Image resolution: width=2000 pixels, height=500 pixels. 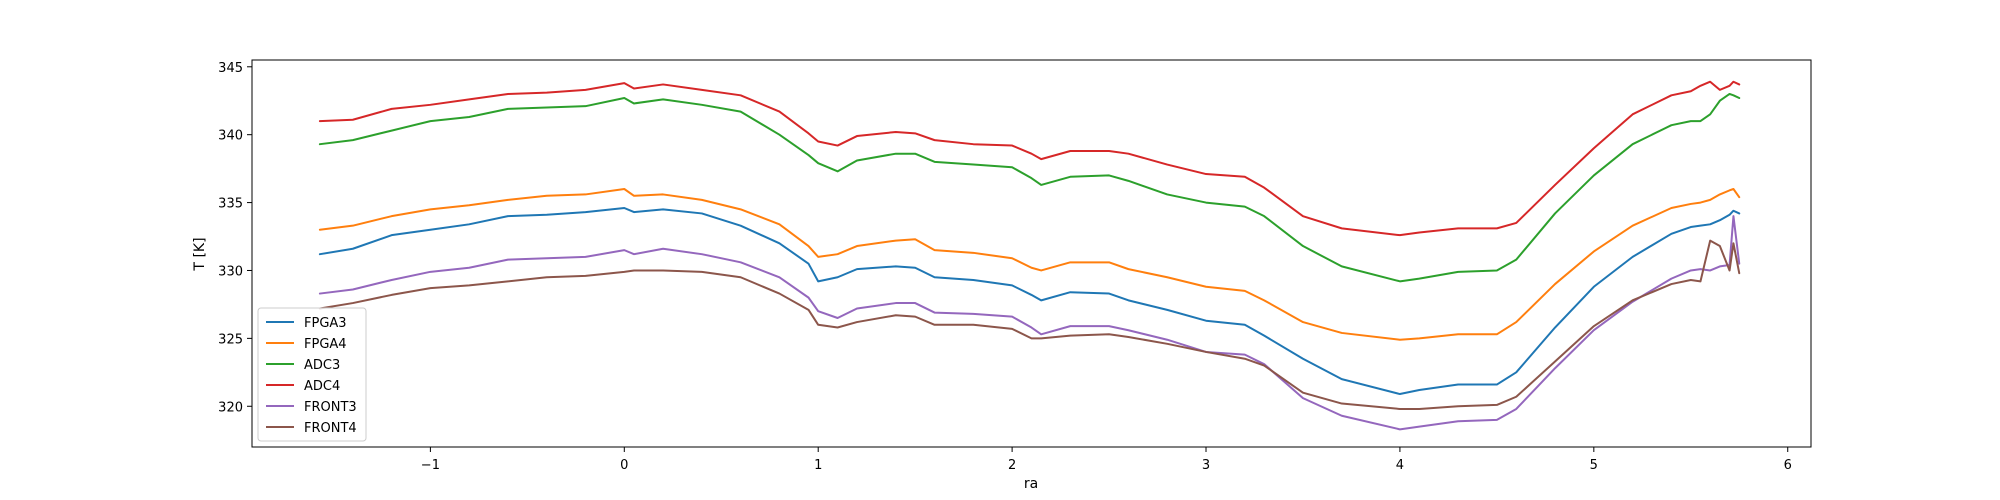 What do you see at coordinates (230, 407) in the screenshot?
I see `y-tick-label: 320` at bounding box center [230, 407].